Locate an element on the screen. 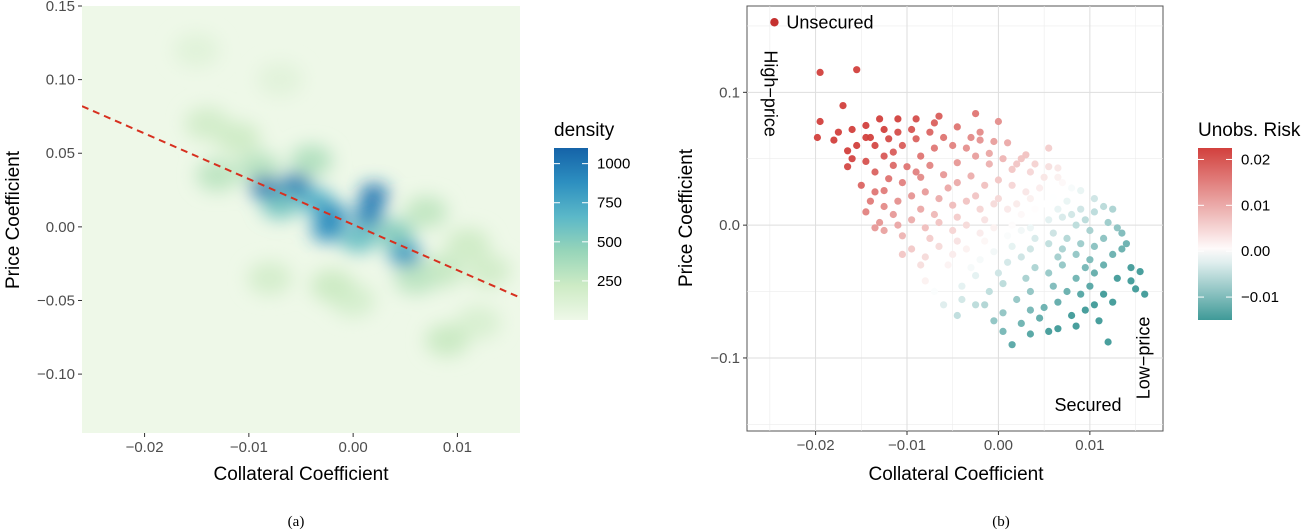 The height and width of the screenshot is (531, 1314). legend-tick-label: 500 is located at coordinates (609, 242).